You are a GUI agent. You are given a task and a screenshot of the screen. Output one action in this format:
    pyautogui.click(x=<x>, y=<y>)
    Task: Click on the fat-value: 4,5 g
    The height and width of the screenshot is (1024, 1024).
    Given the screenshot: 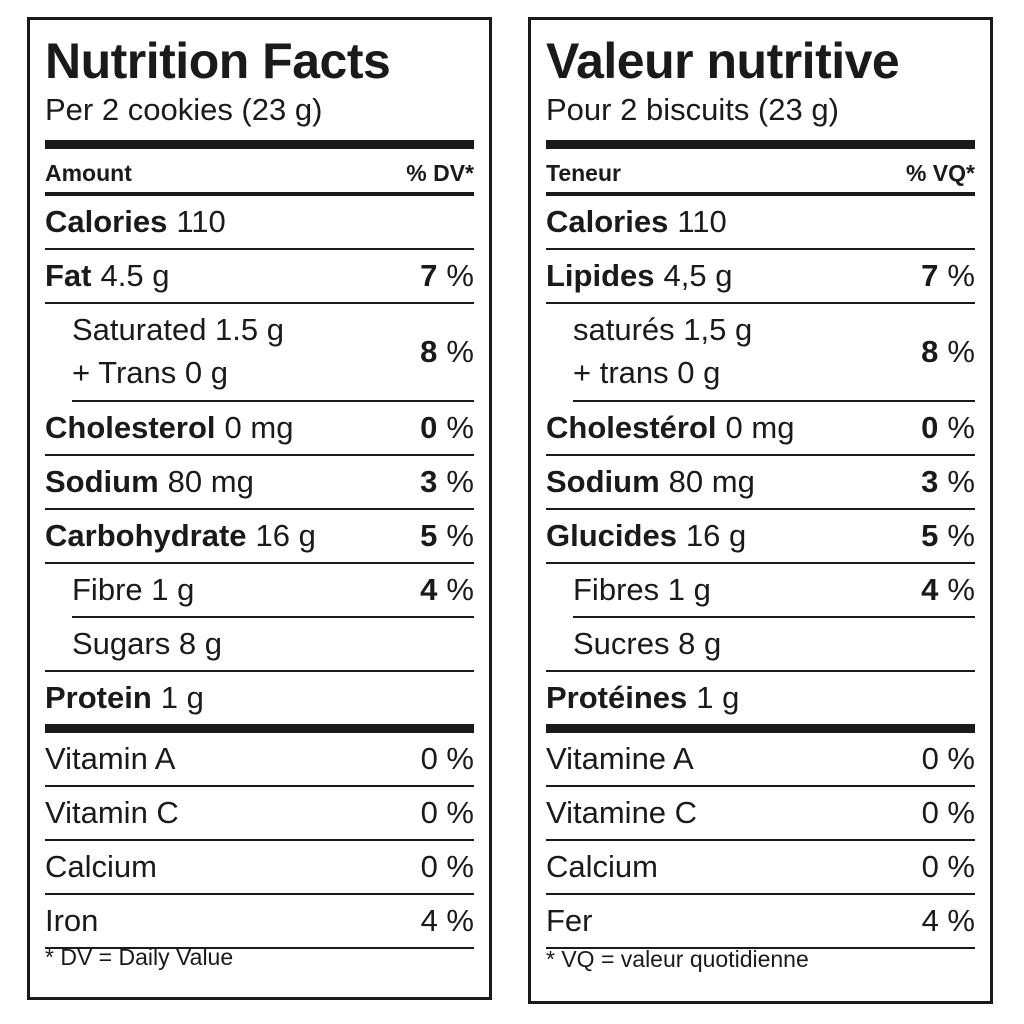 What is the action you would take?
    pyautogui.click(x=698, y=275)
    